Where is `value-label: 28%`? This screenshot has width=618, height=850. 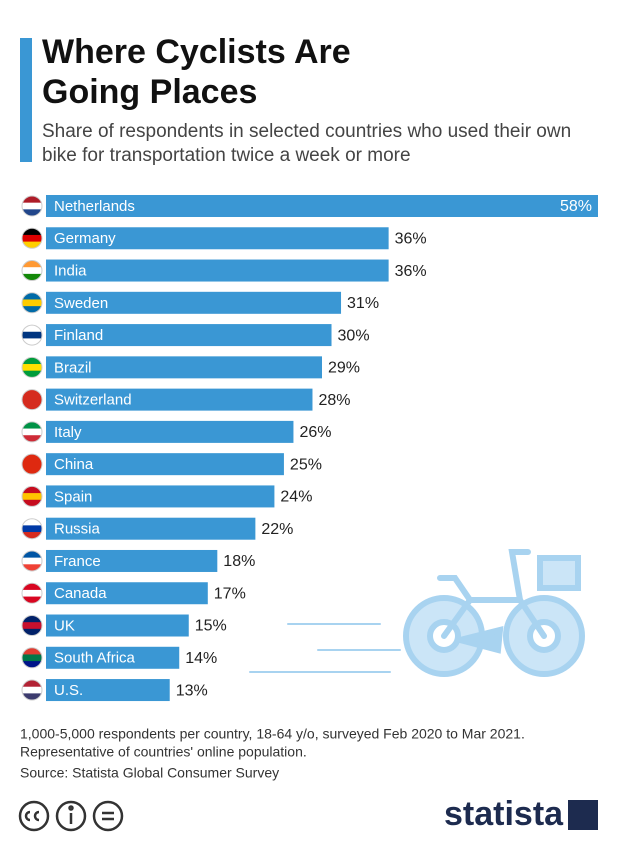
value-label: 28% is located at coordinates (334, 400).